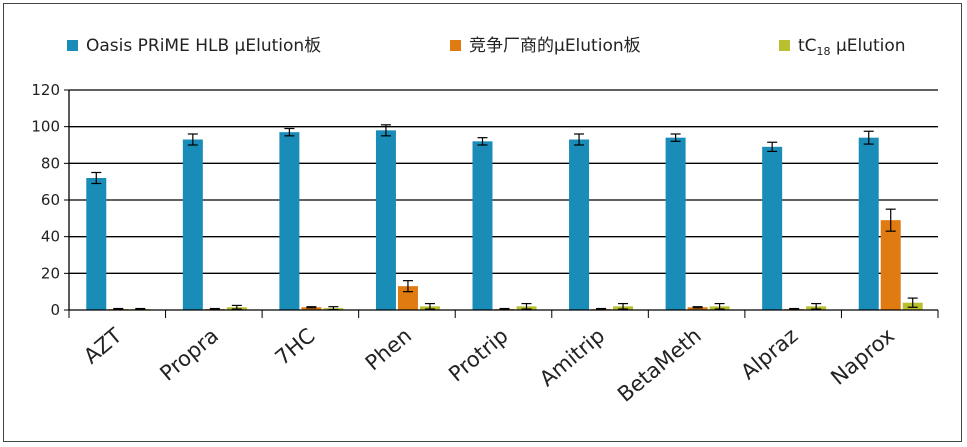 This screenshot has height=447, width=967. Describe the element at coordinates (862, 356) in the screenshot. I see `x-tick-label: Naprox` at that location.